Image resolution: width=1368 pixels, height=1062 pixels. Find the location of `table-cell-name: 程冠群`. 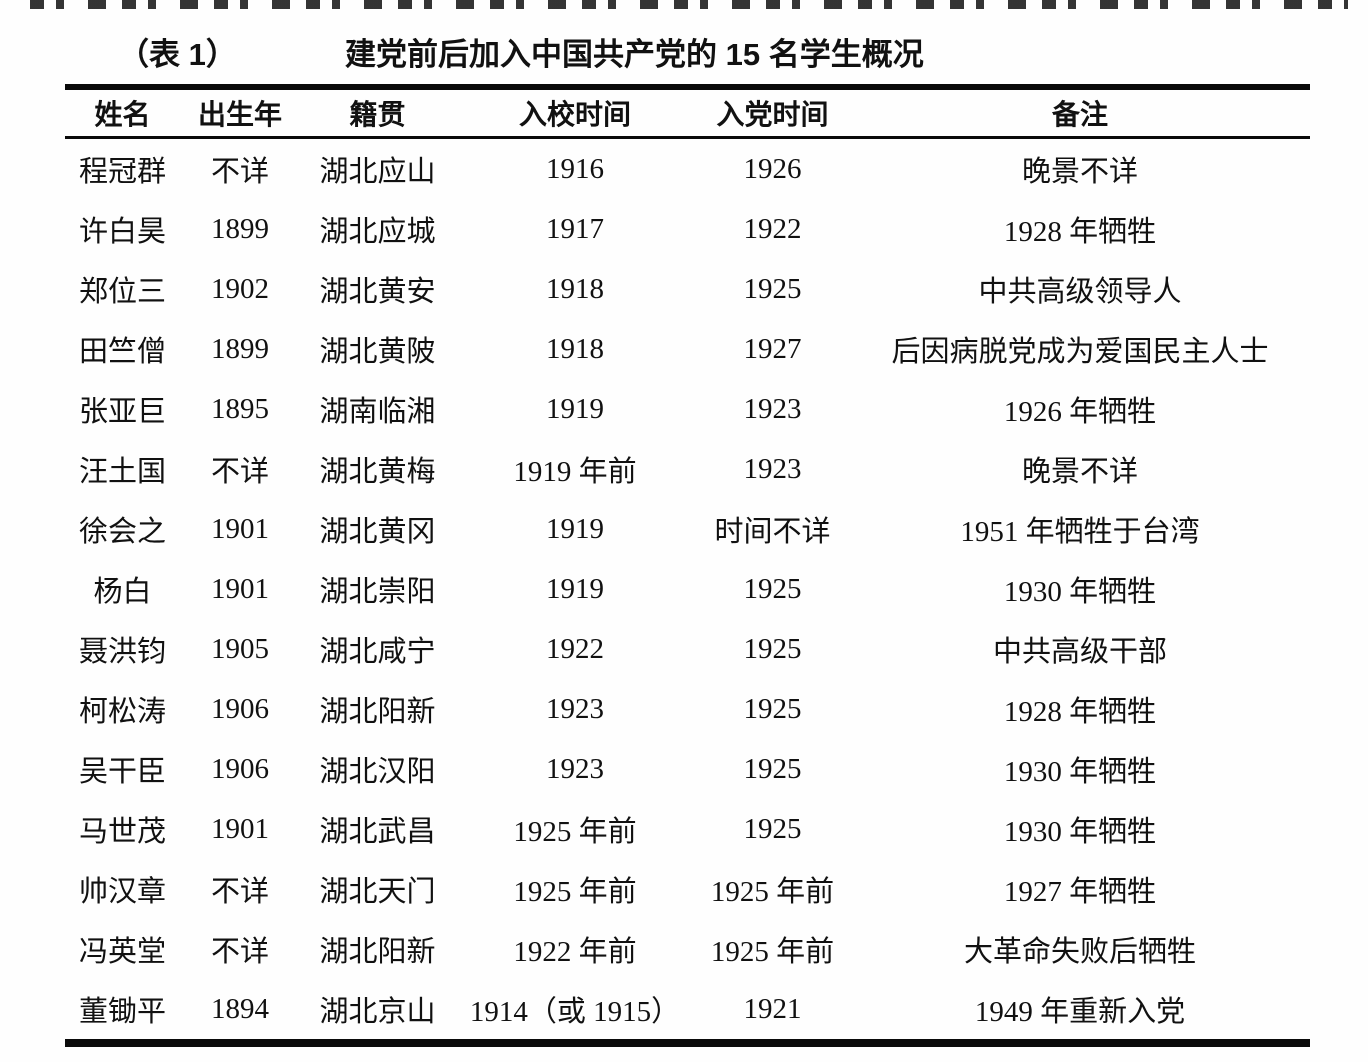

table-cell-name: 程冠群 is located at coordinates (122, 172).